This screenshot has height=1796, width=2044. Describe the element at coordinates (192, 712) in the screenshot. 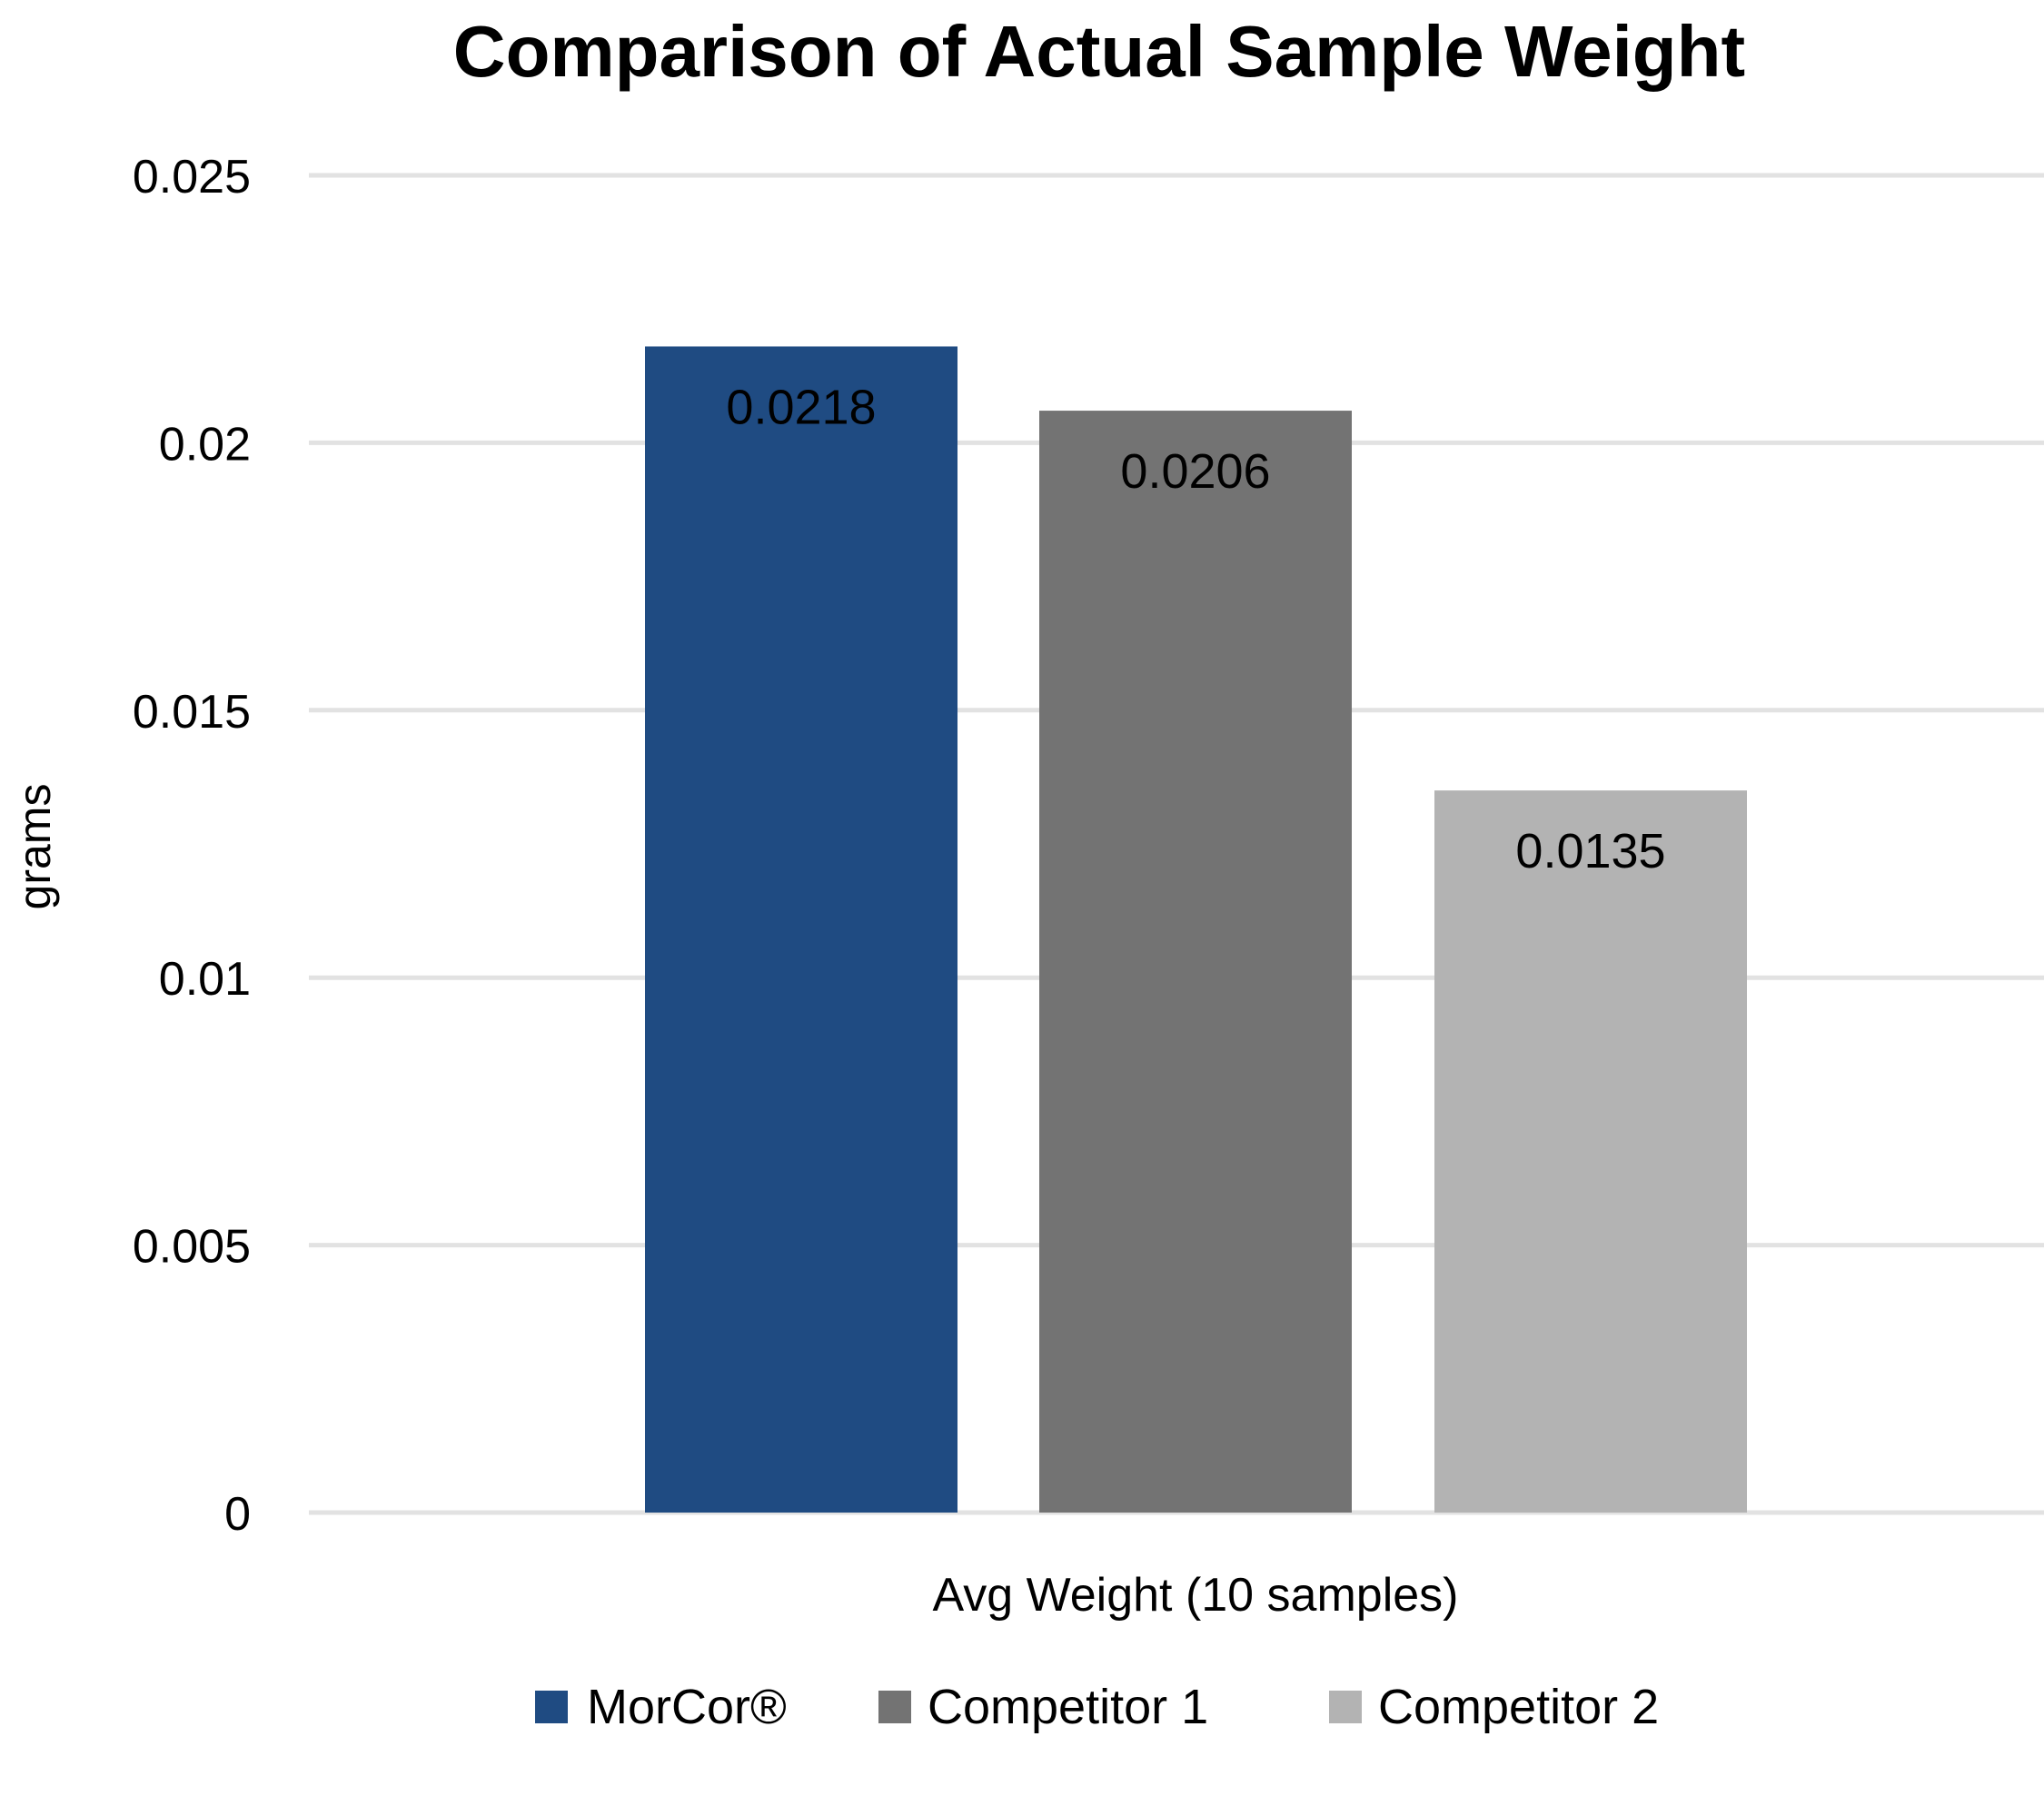

I see `y-tick-label: 0.015` at that location.